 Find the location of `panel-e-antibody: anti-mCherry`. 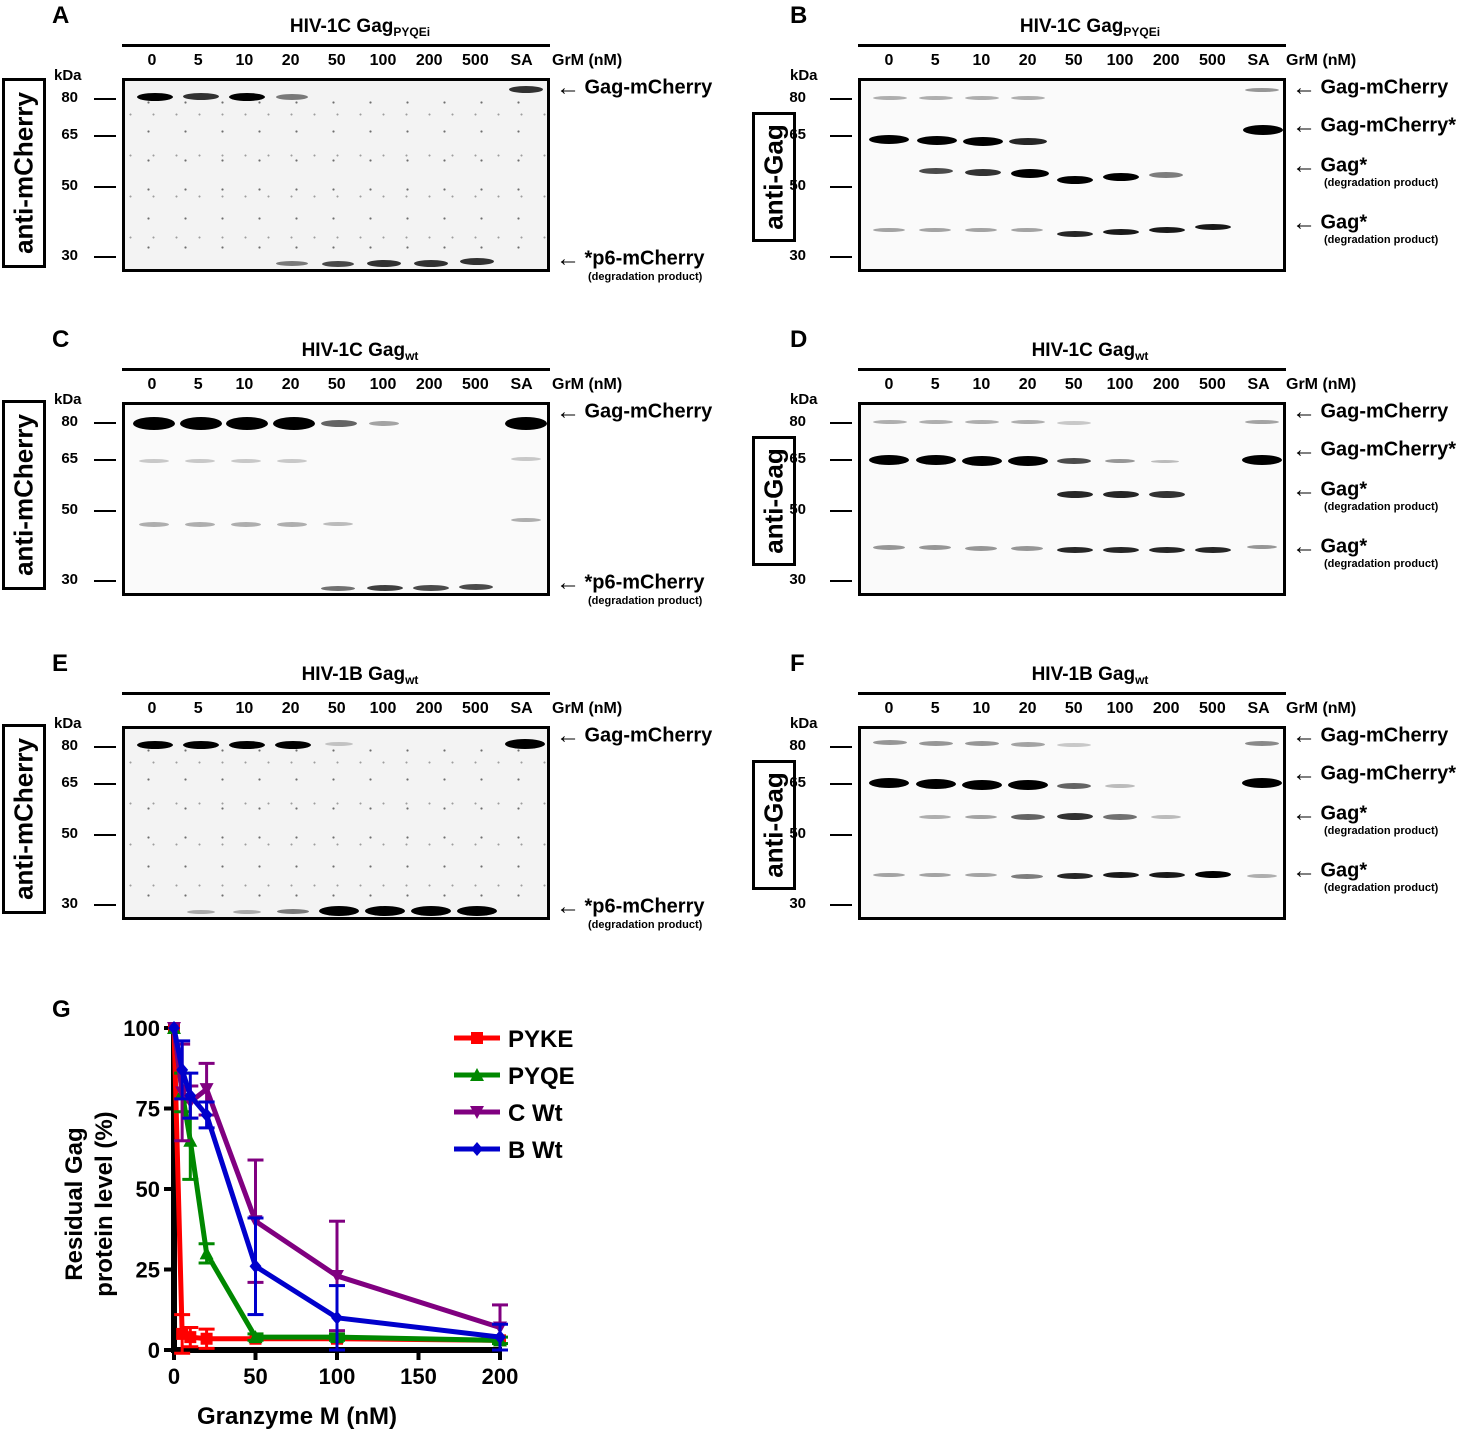

panel-e-antibody: anti-mCherry is located at coordinates (24, 819).